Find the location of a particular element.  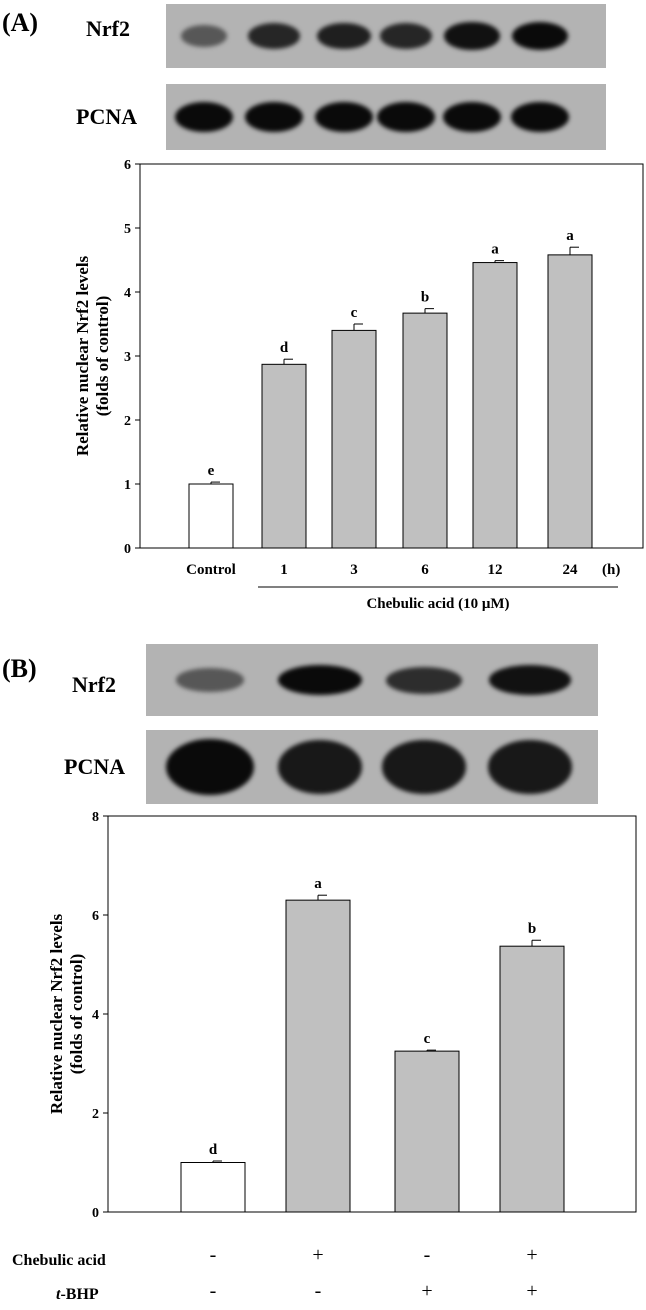

panel-a-nrf2-label: Nrf2 is located at coordinates (108, 28).